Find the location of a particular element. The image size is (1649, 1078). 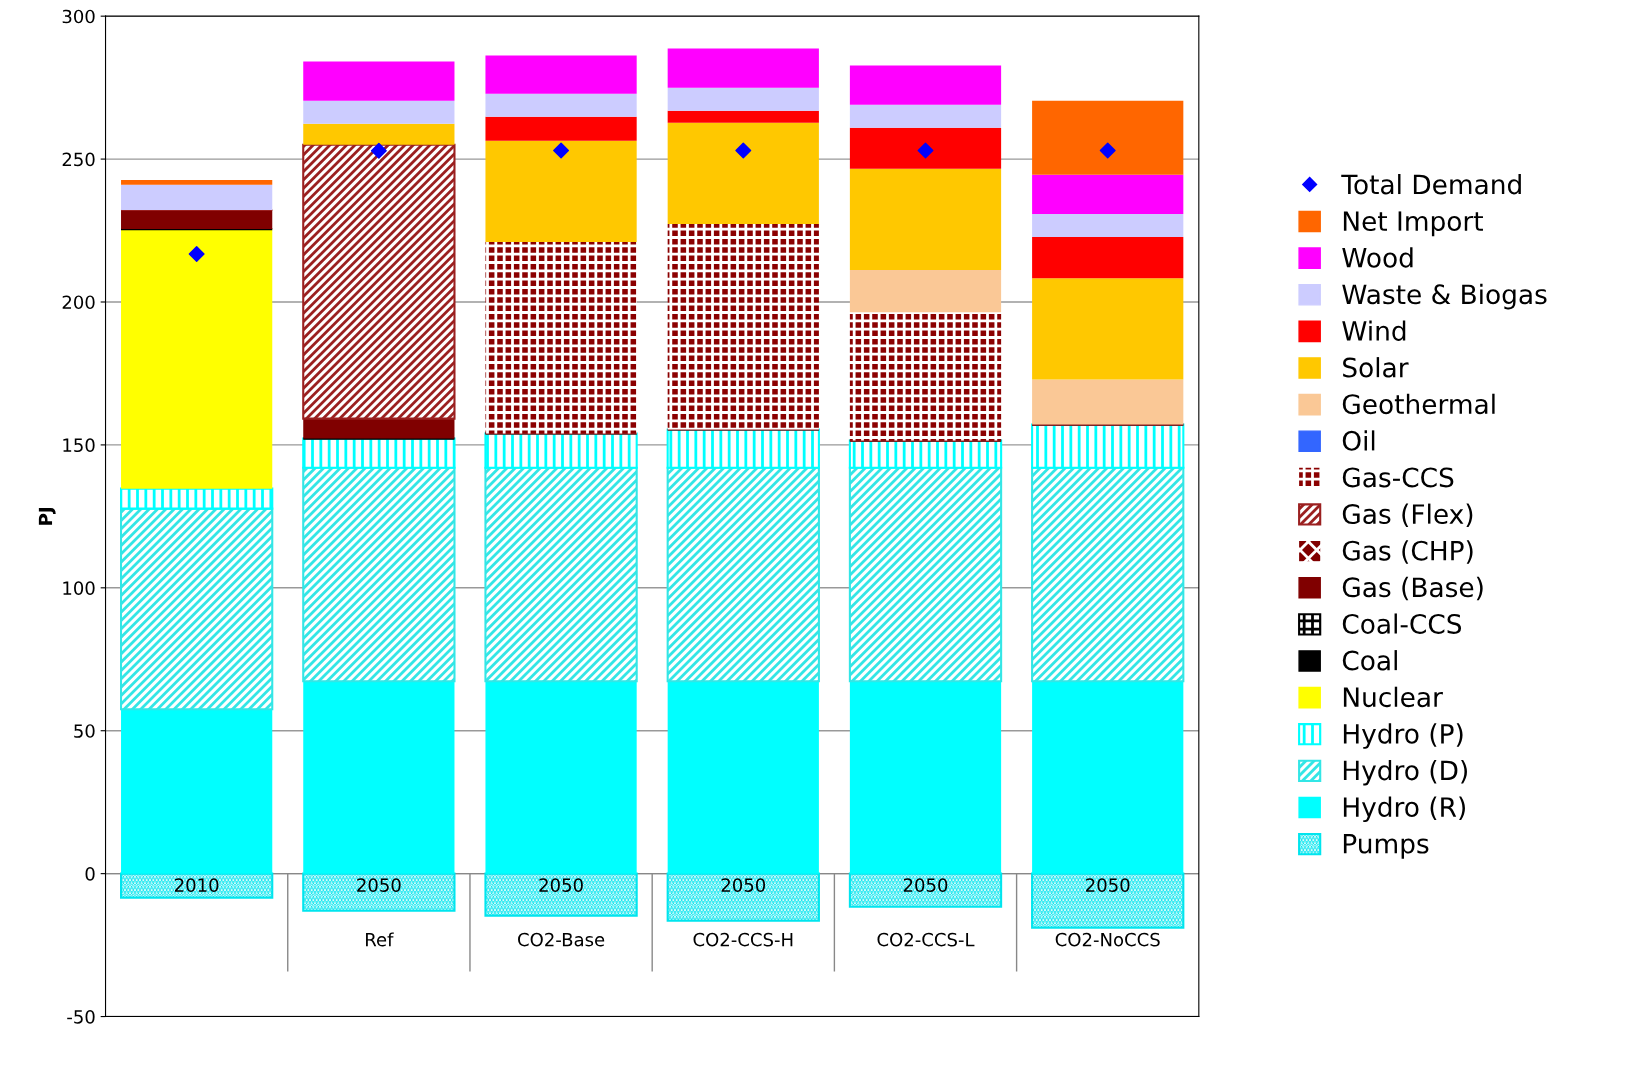

y-tick-label: 150 is located at coordinates (79, 445).